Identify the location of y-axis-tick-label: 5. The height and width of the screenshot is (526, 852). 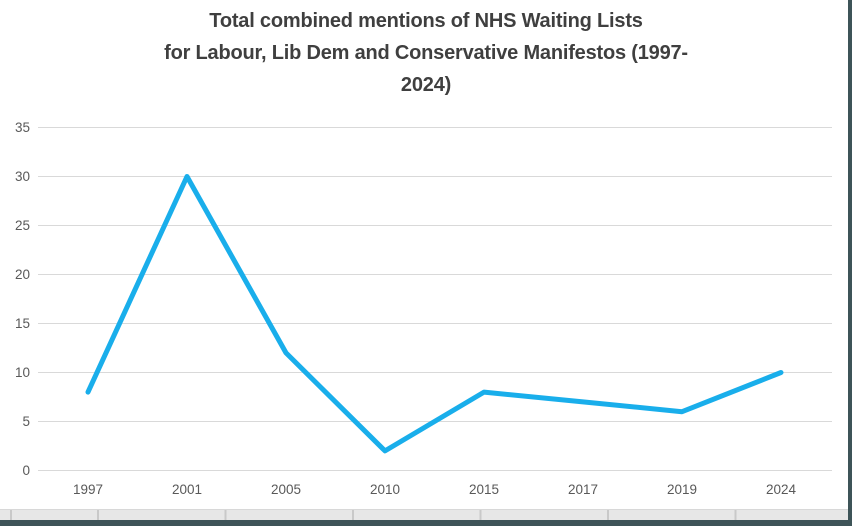
(26, 421).